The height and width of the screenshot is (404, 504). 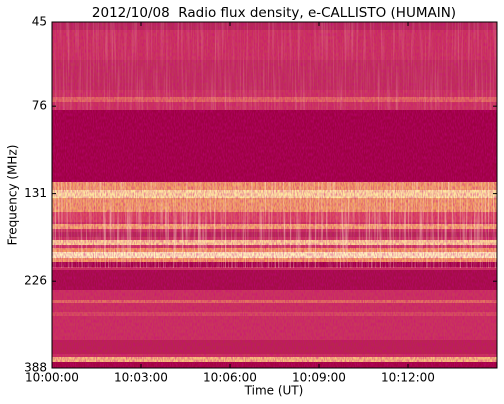 I want to click on x-axis-label: Time (UT), so click(x=274, y=391).